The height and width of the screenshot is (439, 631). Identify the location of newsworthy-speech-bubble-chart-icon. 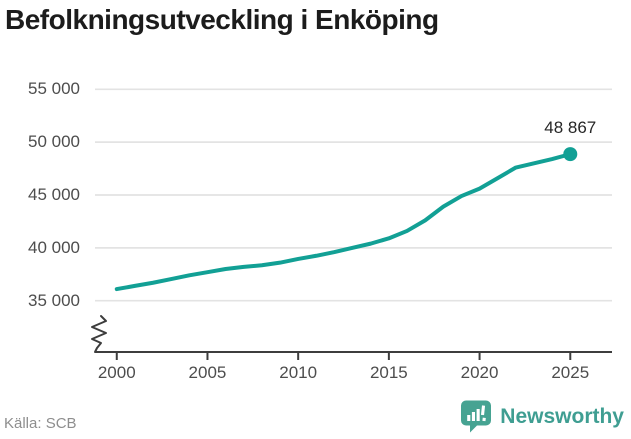
(476, 416).